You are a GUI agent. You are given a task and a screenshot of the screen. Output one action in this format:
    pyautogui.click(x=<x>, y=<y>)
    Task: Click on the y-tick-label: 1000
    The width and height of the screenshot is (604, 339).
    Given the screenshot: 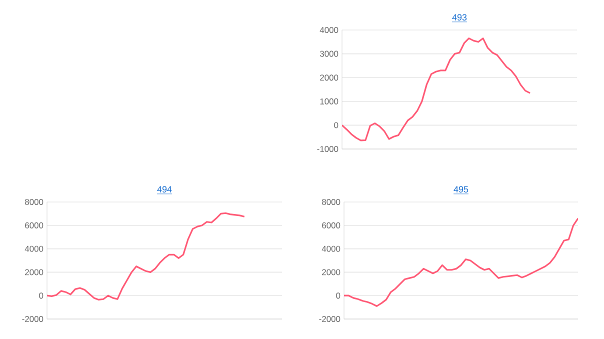 What is the action you would take?
    pyautogui.click(x=329, y=101)
    